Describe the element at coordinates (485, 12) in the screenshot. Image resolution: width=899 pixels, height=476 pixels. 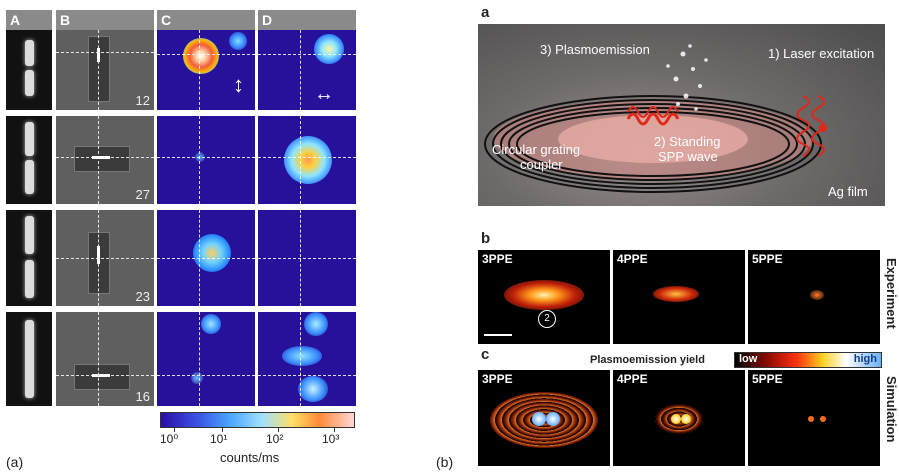
I see `panel-a-tag: a` at that location.